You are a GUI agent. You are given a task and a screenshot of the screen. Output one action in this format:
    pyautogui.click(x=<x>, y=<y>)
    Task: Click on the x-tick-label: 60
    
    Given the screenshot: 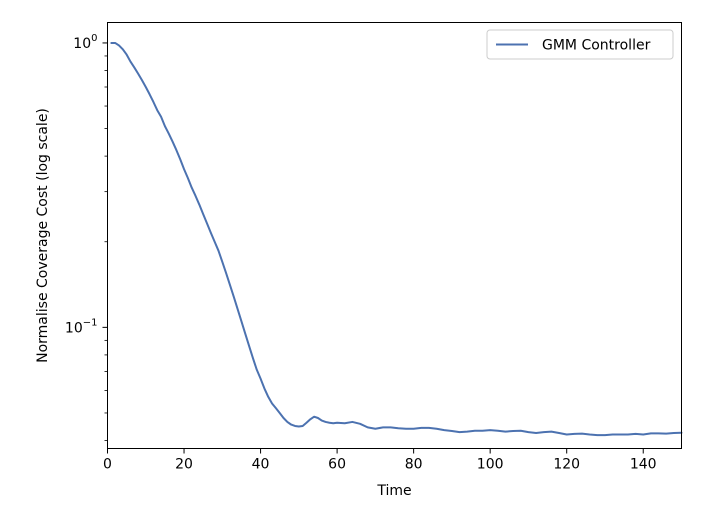 What is the action you would take?
    pyautogui.click(x=337, y=465)
    